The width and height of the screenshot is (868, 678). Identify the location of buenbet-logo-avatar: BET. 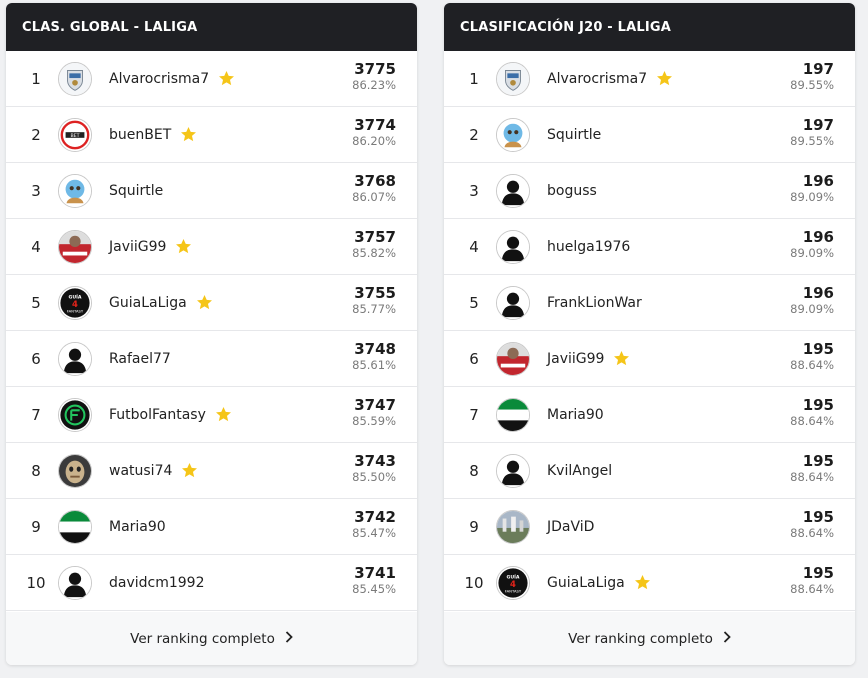
(75, 134).